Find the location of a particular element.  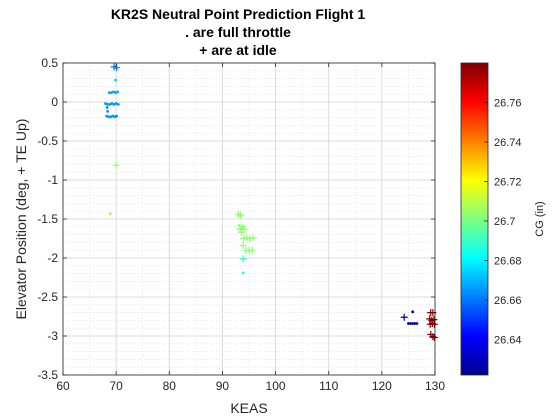

x-tick-label: 110 is located at coordinates (328, 386).